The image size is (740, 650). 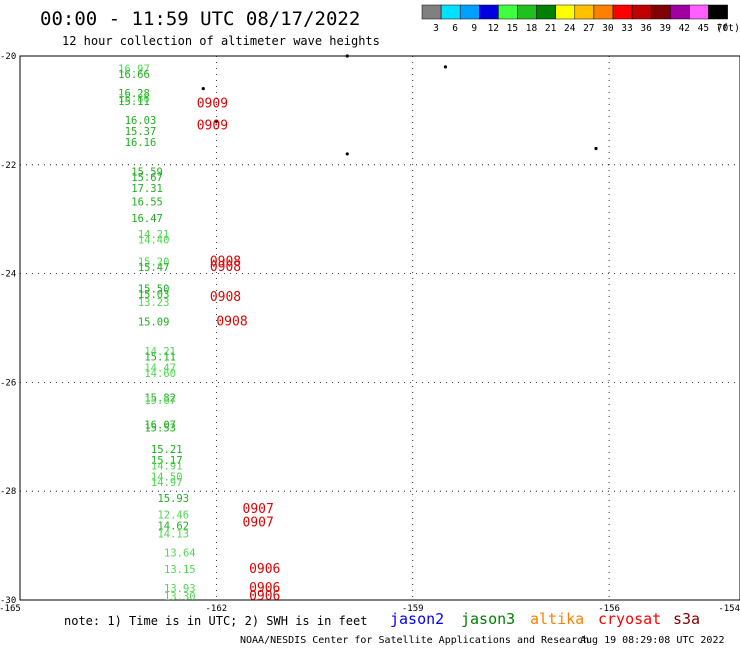 I want to click on legend-label-9: 30, so click(x=608, y=28).